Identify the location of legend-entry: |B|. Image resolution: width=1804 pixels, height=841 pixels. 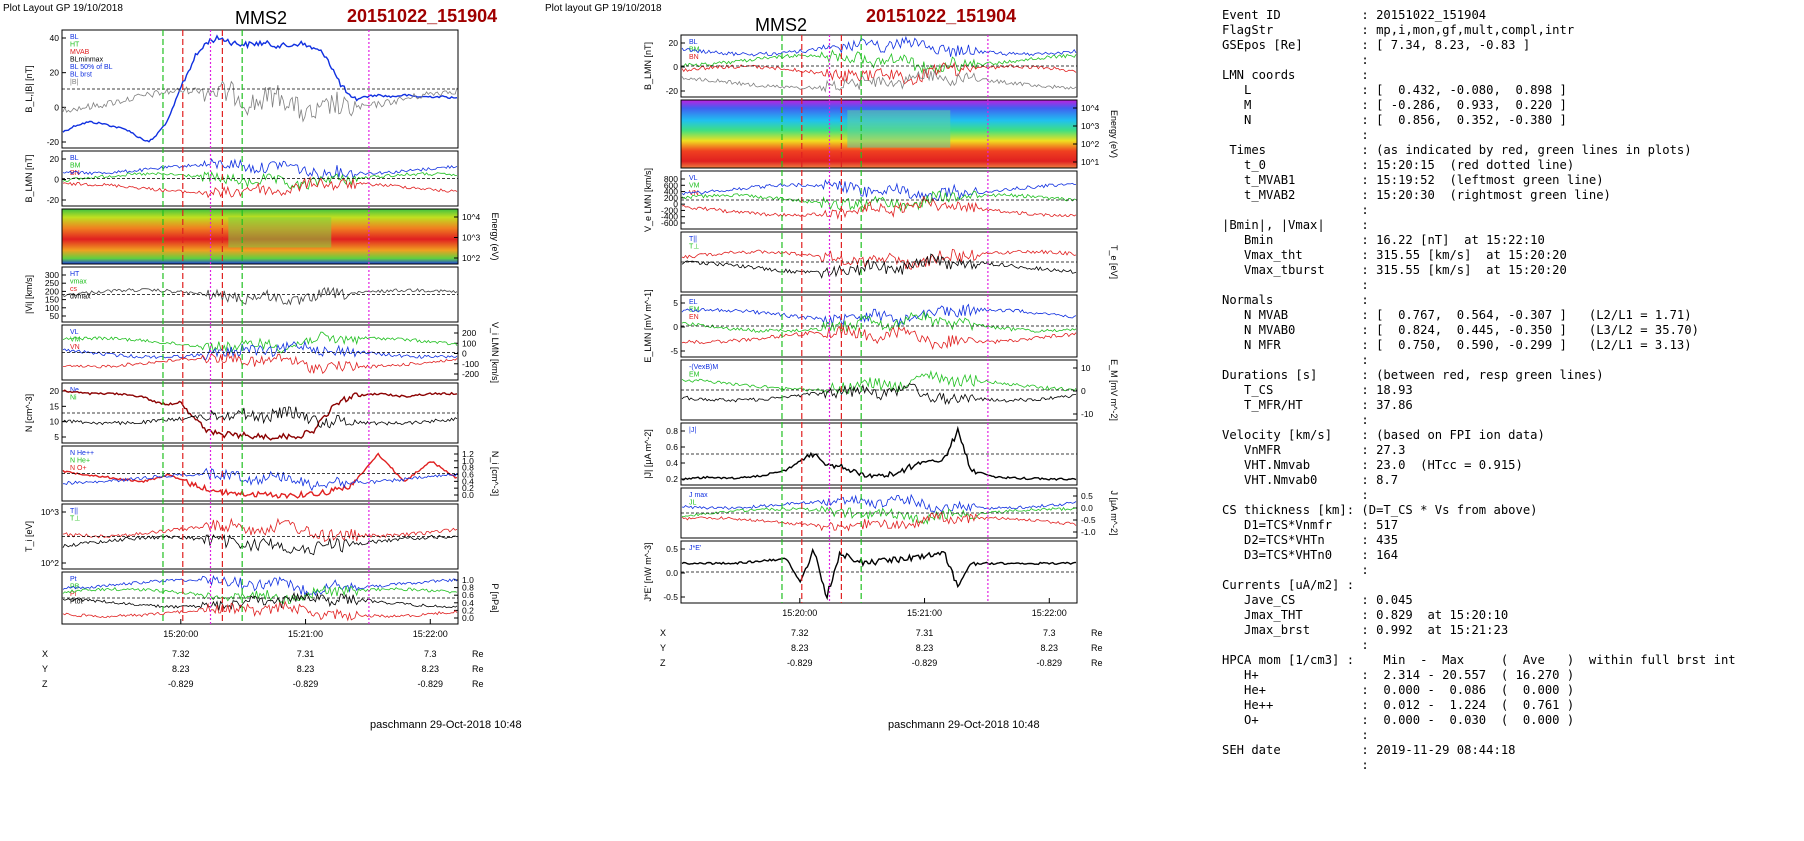
(74, 82).